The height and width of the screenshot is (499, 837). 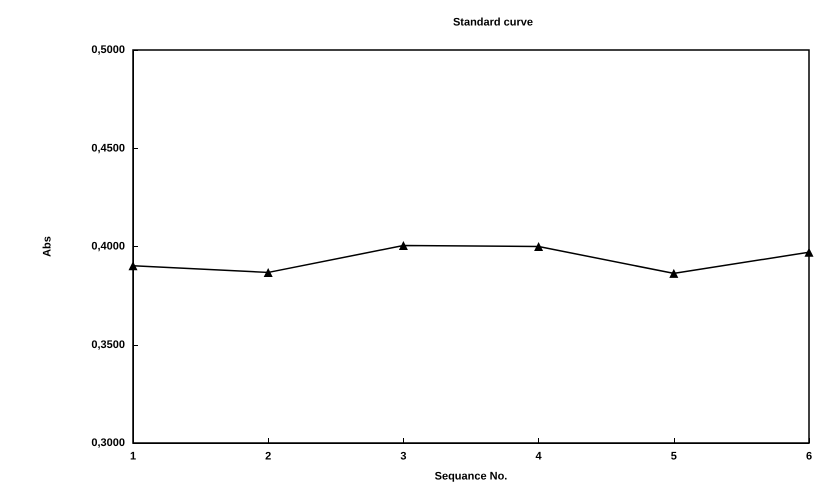 What do you see at coordinates (493, 22) in the screenshot?
I see `chart-title: Standard curve` at bounding box center [493, 22].